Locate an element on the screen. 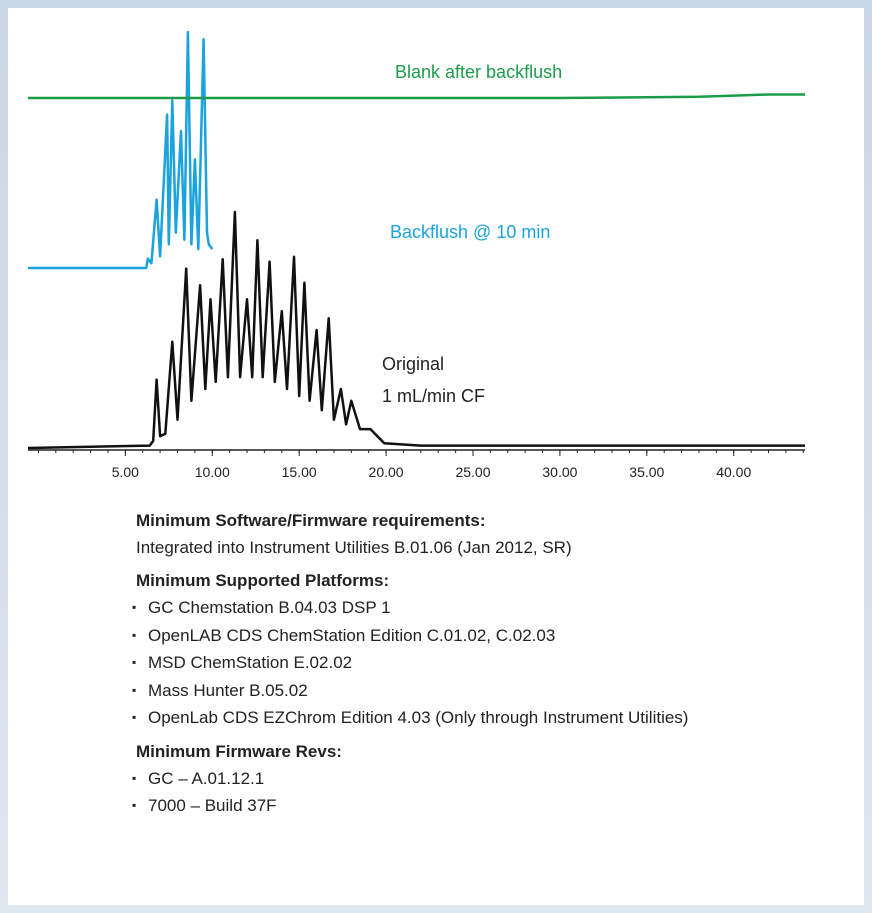 The width and height of the screenshot is (872, 913). x-tick-label: 5.00 is located at coordinates (125, 472).